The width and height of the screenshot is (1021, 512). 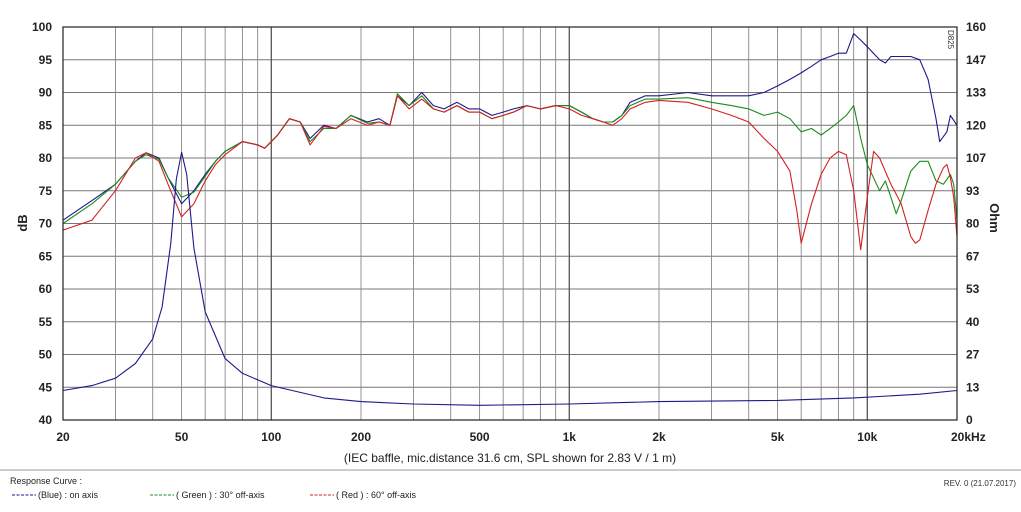 What do you see at coordinates (973, 355) in the screenshot?
I see `y2-tick-2: 27` at bounding box center [973, 355].